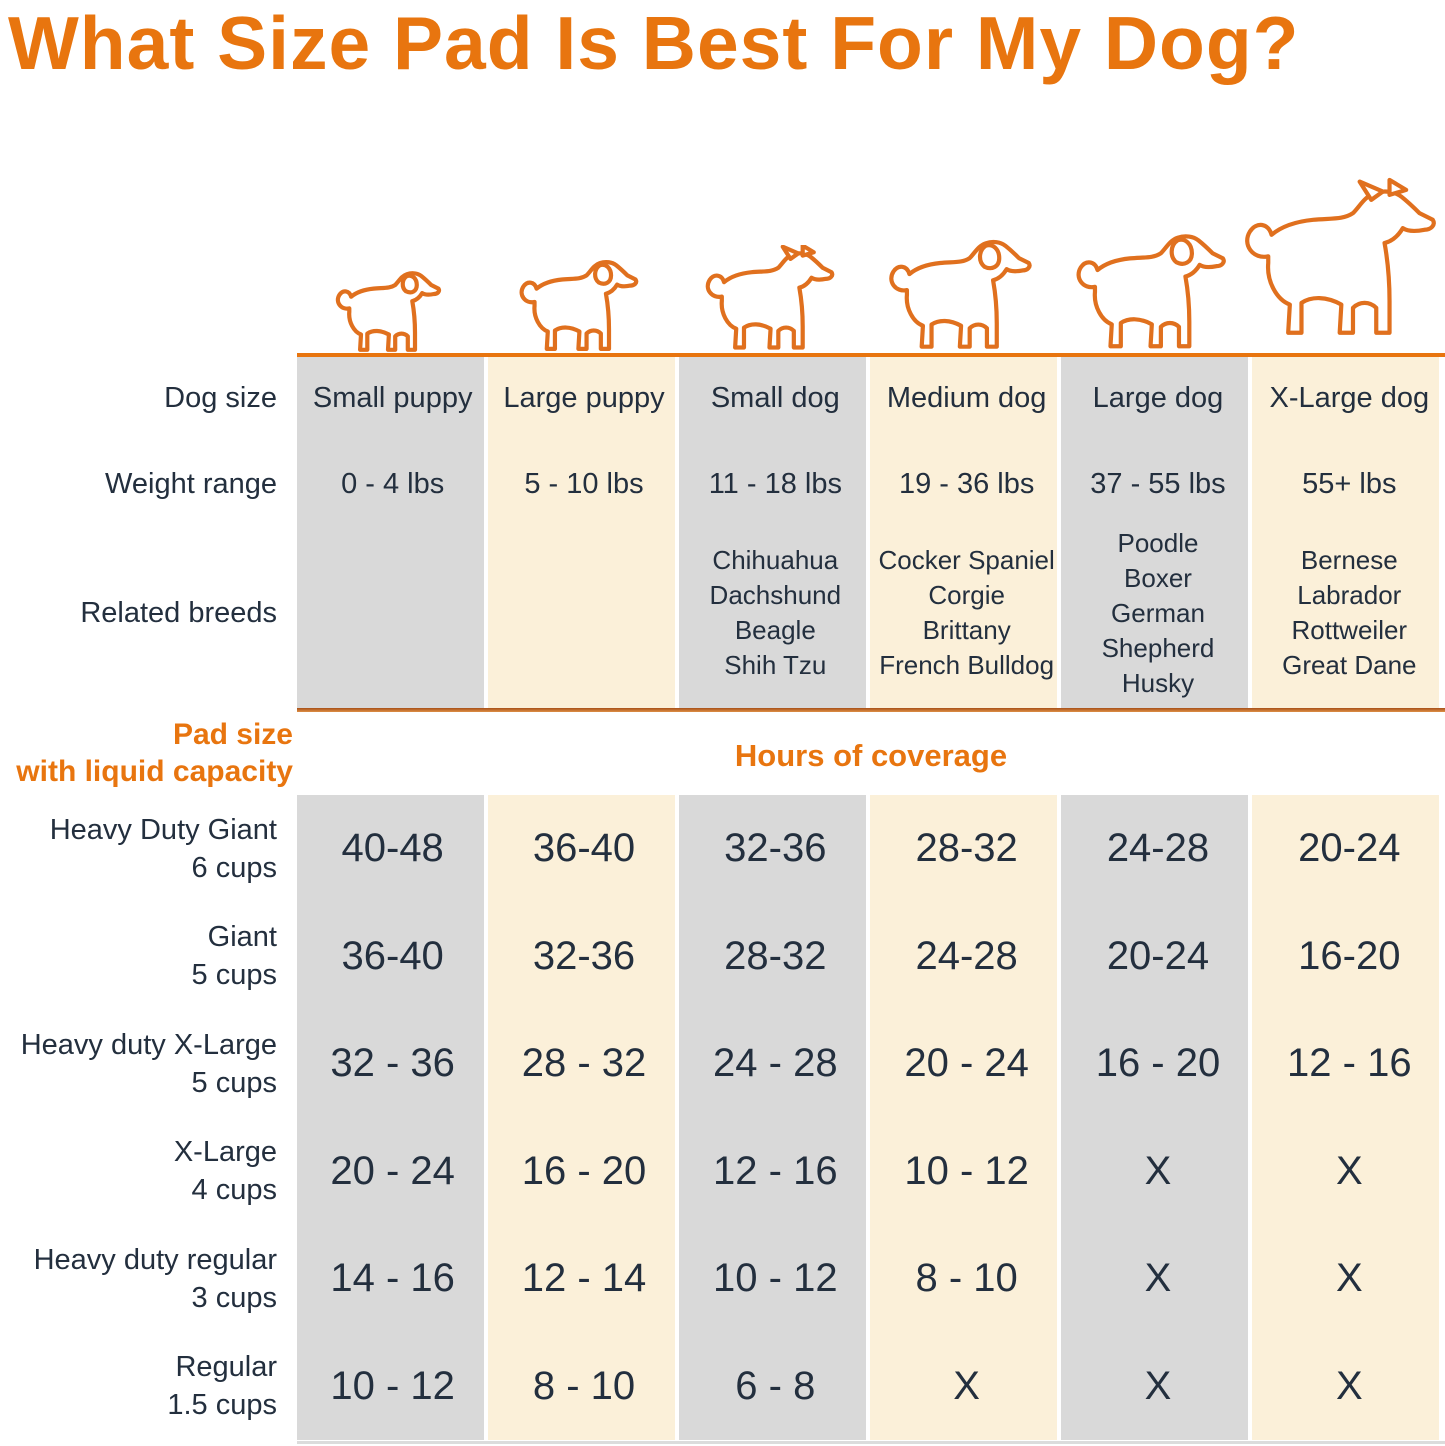  Describe the element at coordinates (775, 397) in the screenshot. I see `dog-size-header: Small dog` at that location.